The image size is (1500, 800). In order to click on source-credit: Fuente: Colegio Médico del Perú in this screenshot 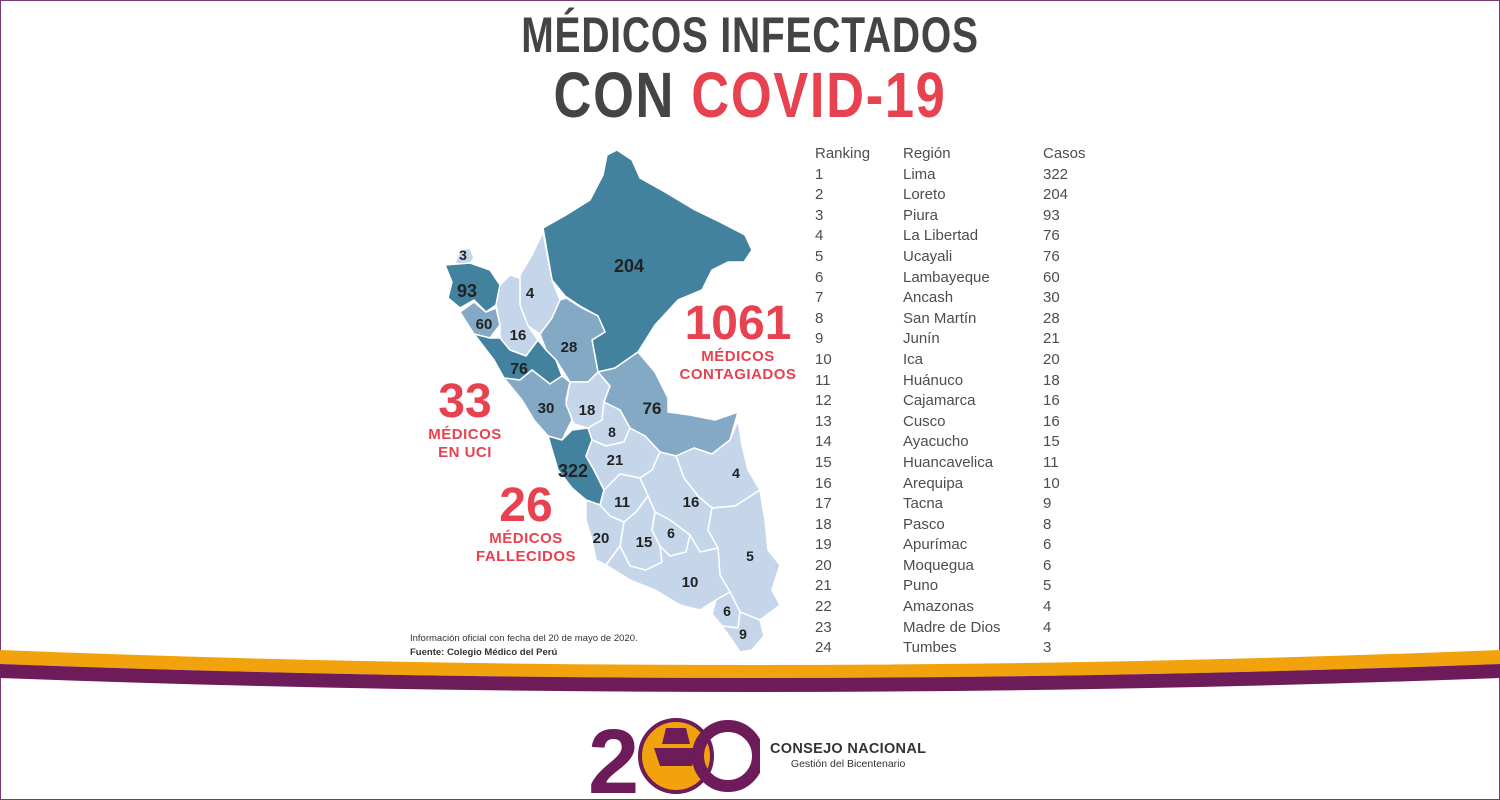, I will do `click(484, 652)`.